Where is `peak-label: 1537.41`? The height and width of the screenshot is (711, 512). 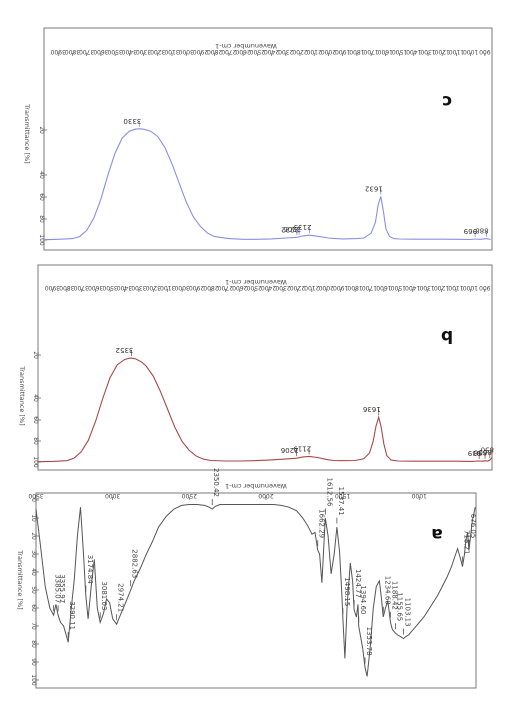 peak-label: 1537.41 is located at coordinates (341, 501).